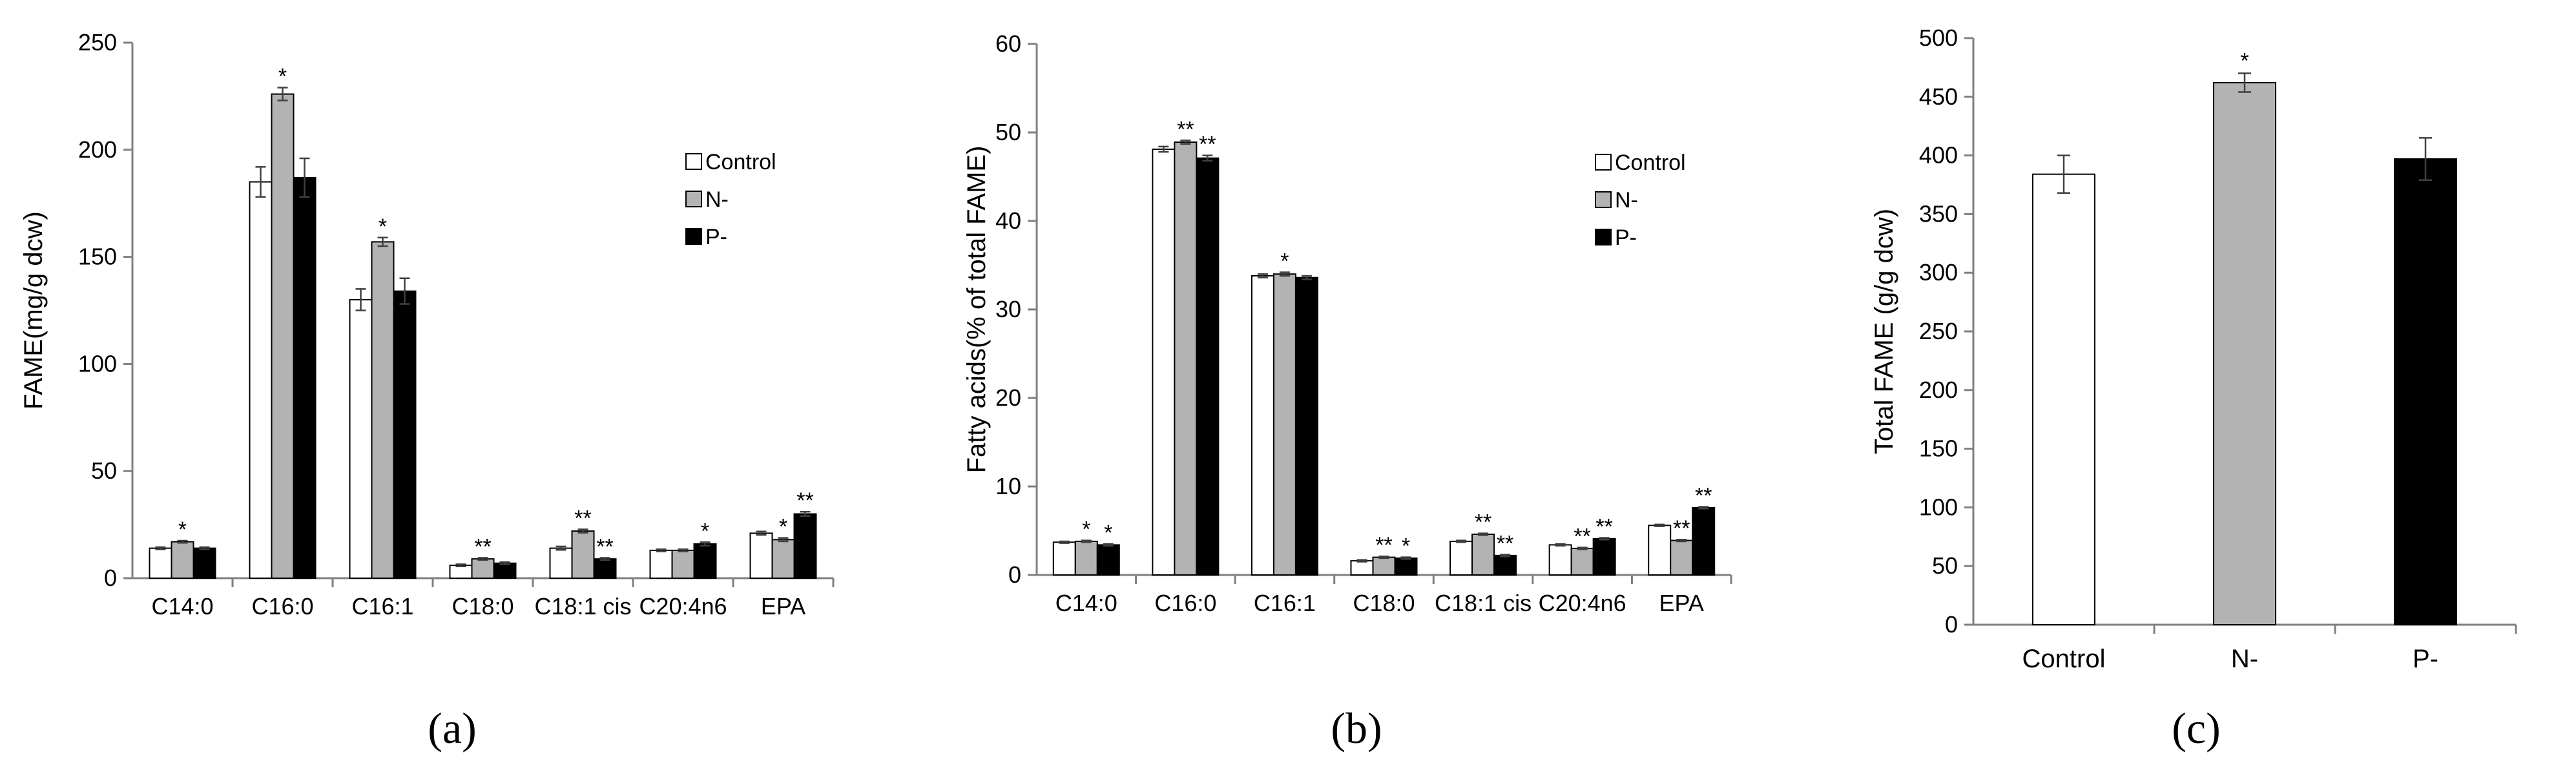  What do you see at coordinates (1603, 162) in the screenshot?
I see `panel-b-legend-swatch-control` at bounding box center [1603, 162].